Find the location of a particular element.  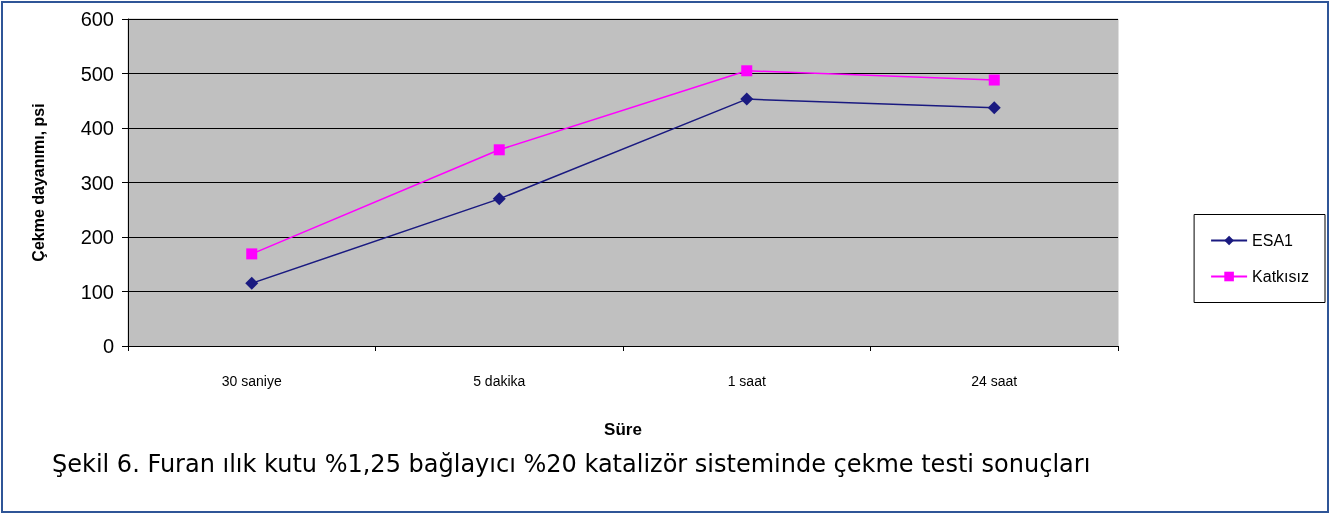

x-axis-title: Süre is located at coordinates (623, 429).